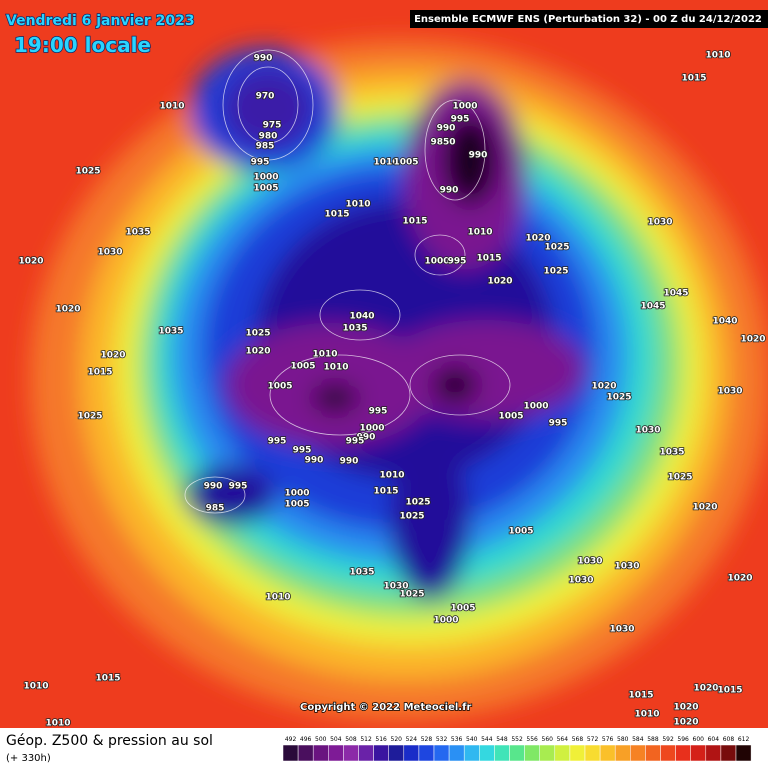 The height and width of the screenshot is (768, 768). What do you see at coordinates (100, 21) in the screenshot?
I see `date: Vendredi 6 janvier 2023` at bounding box center [100, 21].